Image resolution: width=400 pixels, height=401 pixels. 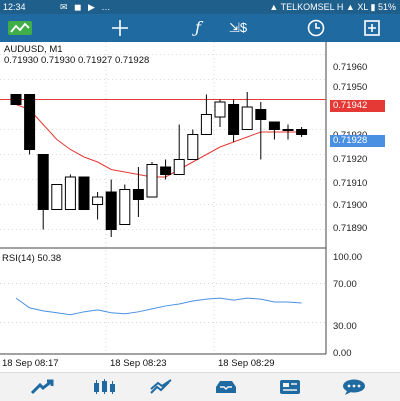 What do you see at coordinates (312, 7) in the screenshot?
I see `carrier-label: TELKOMSEL H` at bounding box center [312, 7].